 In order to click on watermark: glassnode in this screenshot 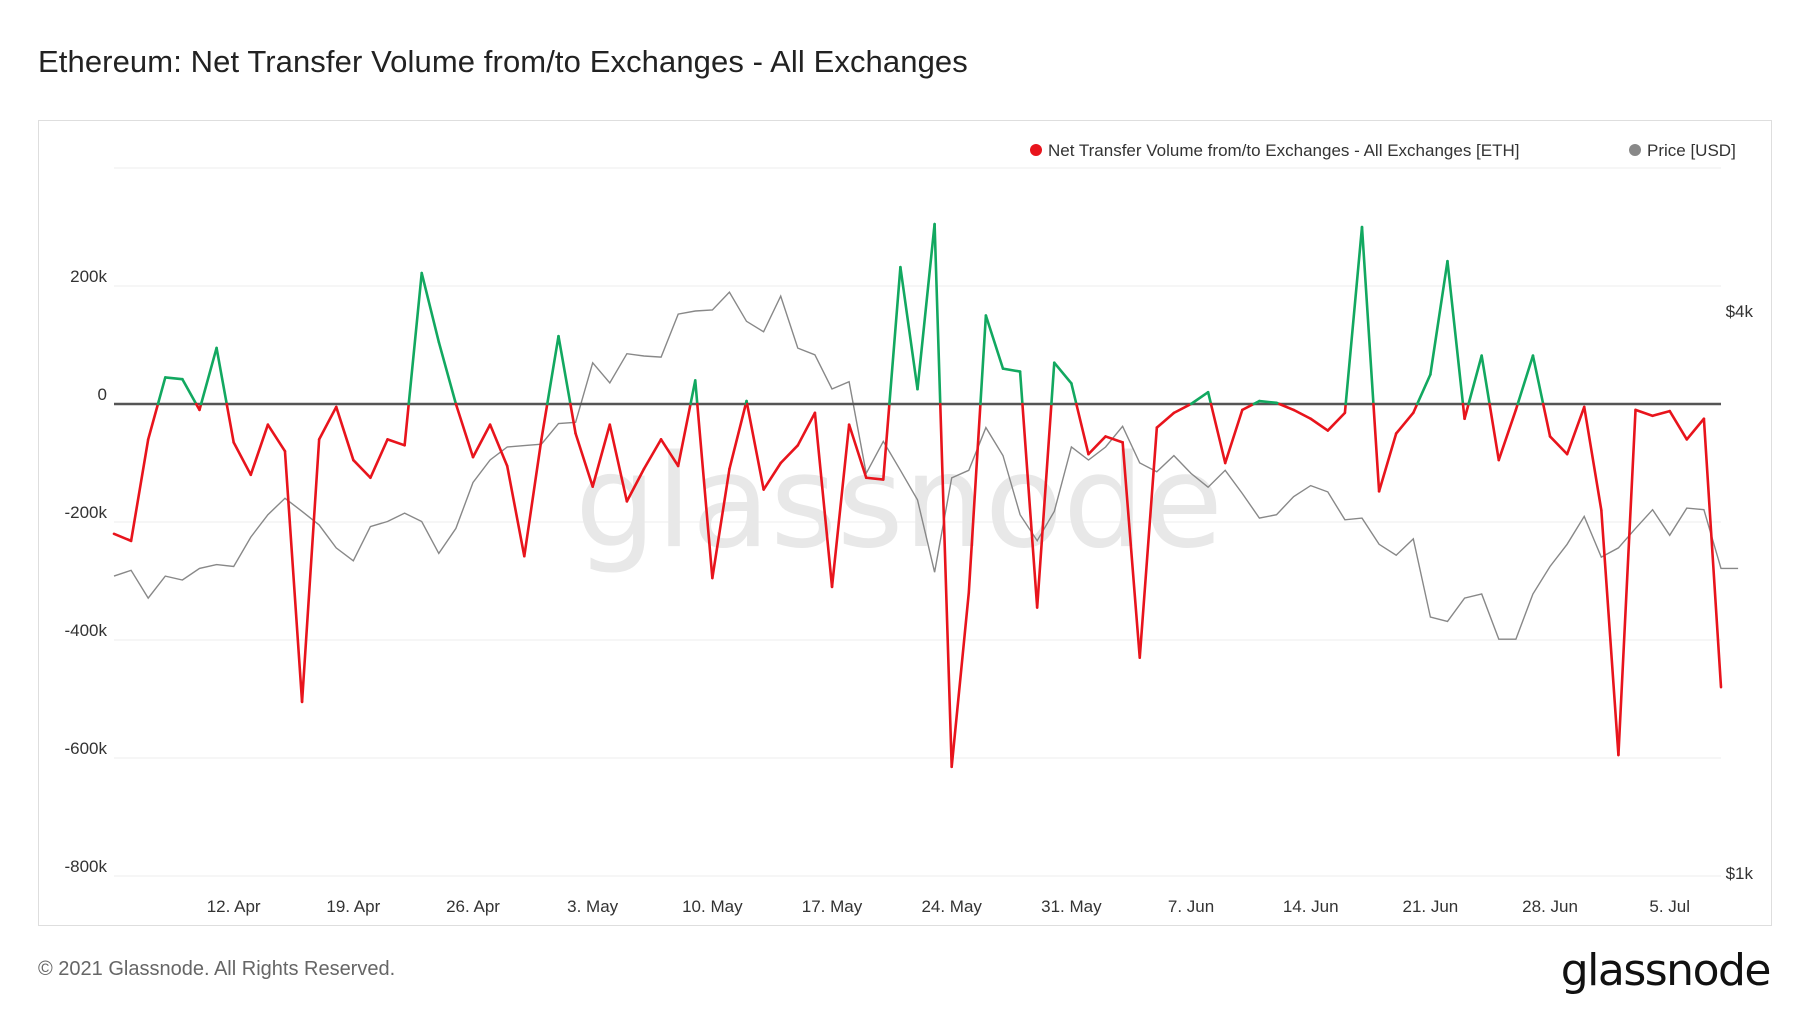, I will do `click(899, 502)`.